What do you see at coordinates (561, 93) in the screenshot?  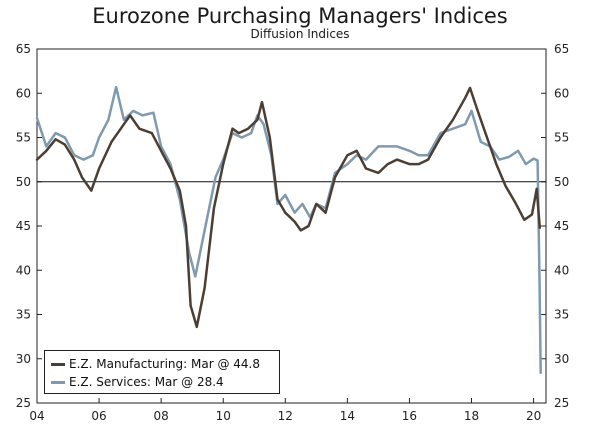 I see `y-tick-label-right: 60` at bounding box center [561, 93].